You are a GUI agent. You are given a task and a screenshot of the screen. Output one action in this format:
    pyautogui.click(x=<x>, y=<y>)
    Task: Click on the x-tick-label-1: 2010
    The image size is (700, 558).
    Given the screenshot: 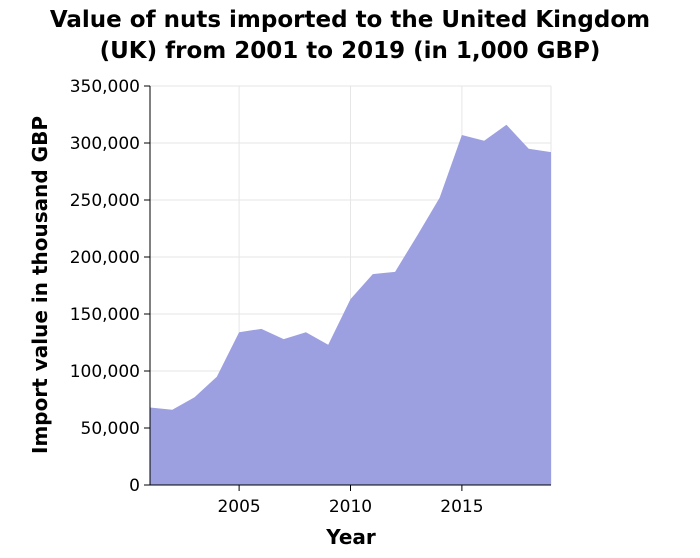 What is the action you would take?
    pyautogui.click(x=350, y=507)
    